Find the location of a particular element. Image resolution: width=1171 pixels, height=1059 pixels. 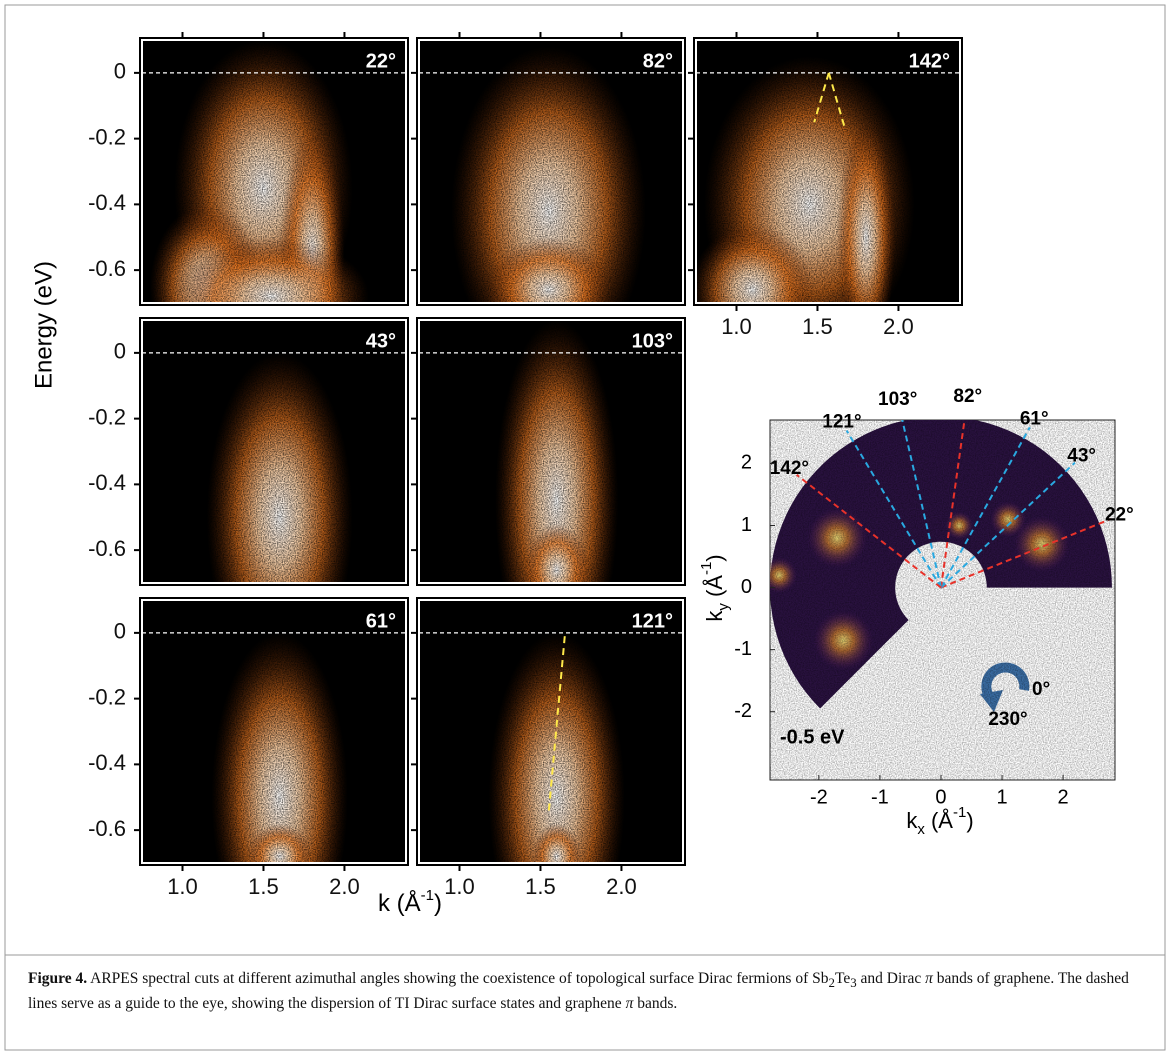

x-axis-label-sup: -1 is located at coordinates (427, 895).